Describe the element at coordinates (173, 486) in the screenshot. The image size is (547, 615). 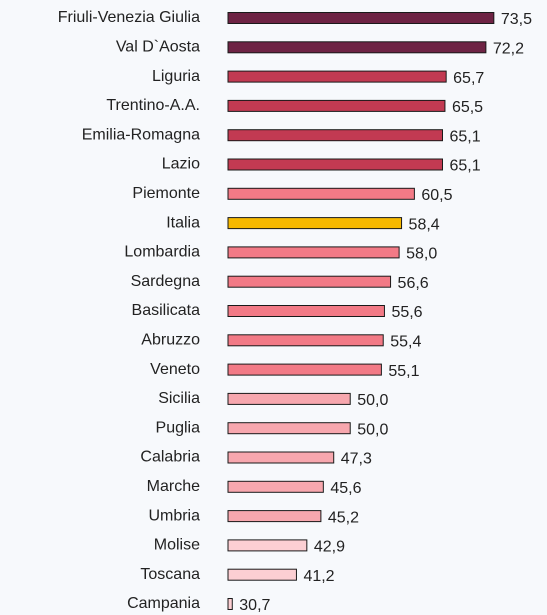
I see `category-label: Marche` at that location.